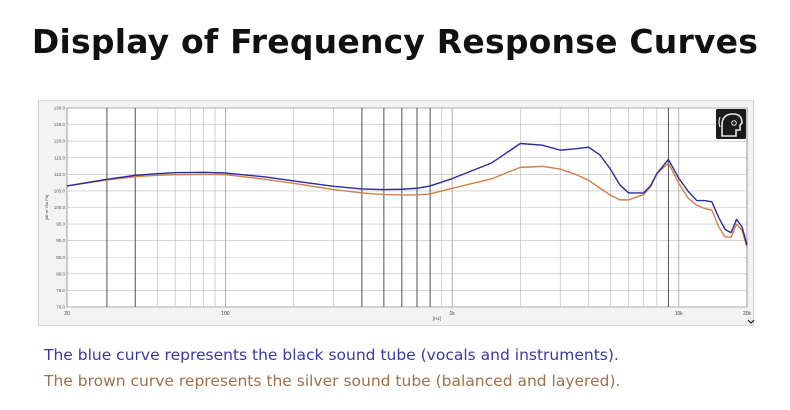 This screenshot has width=790, height=410. Describe the element at coordinates (59, 174) in the screenshot. I see `y-tick-label: 110.0` at that location.